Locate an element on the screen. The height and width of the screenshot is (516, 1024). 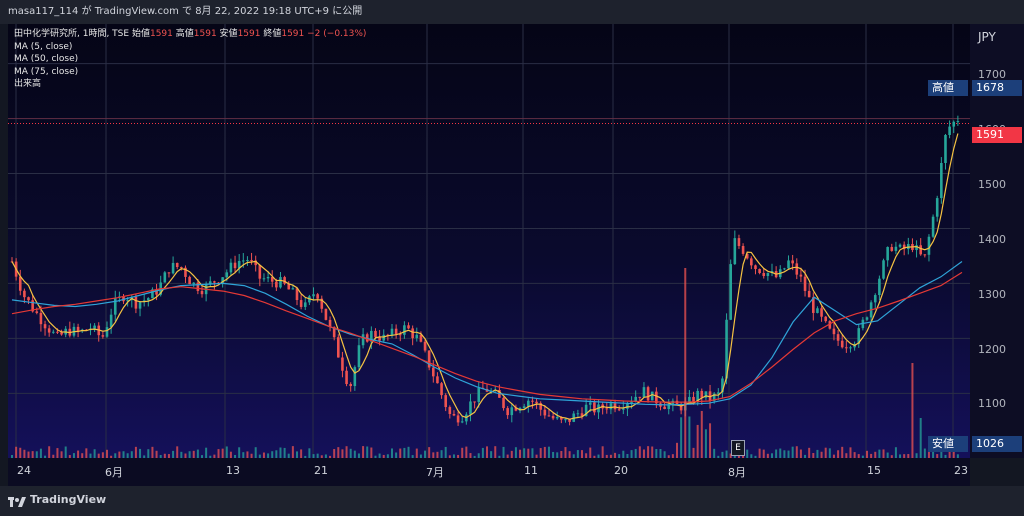
legend-ma50: MA (50, close) is located at coordinates (46, 59).